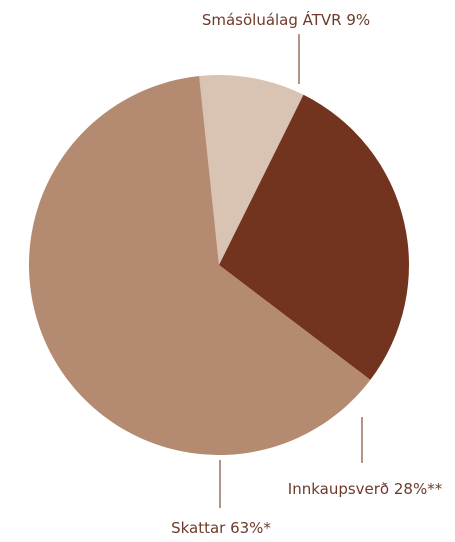  What do you see at coordinates (365, 489) in the screenshot?
I see `slice-label-innkaupsverd: Innkaupsverð 28%**` at bounding box center [365, 489].